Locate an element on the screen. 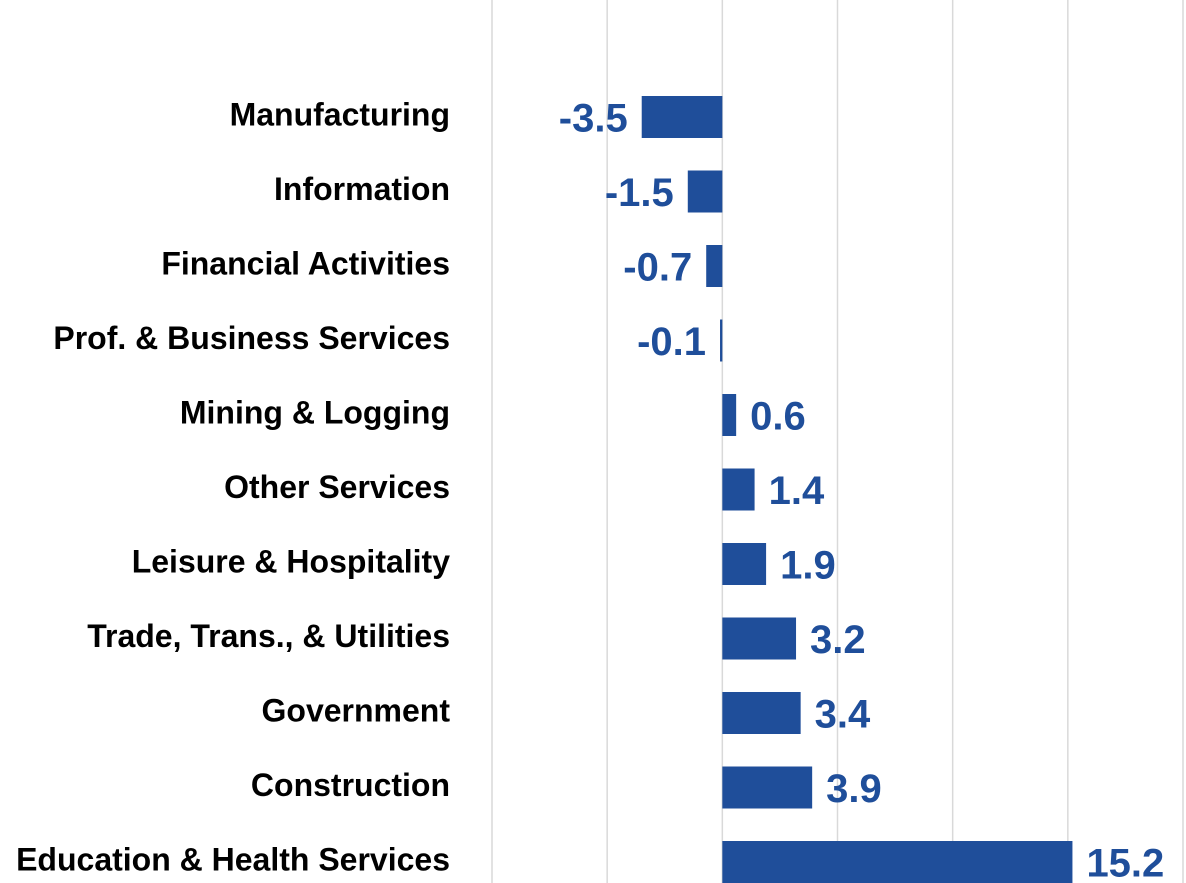  data-label: -0.7 is located at coordinates (657, 268).